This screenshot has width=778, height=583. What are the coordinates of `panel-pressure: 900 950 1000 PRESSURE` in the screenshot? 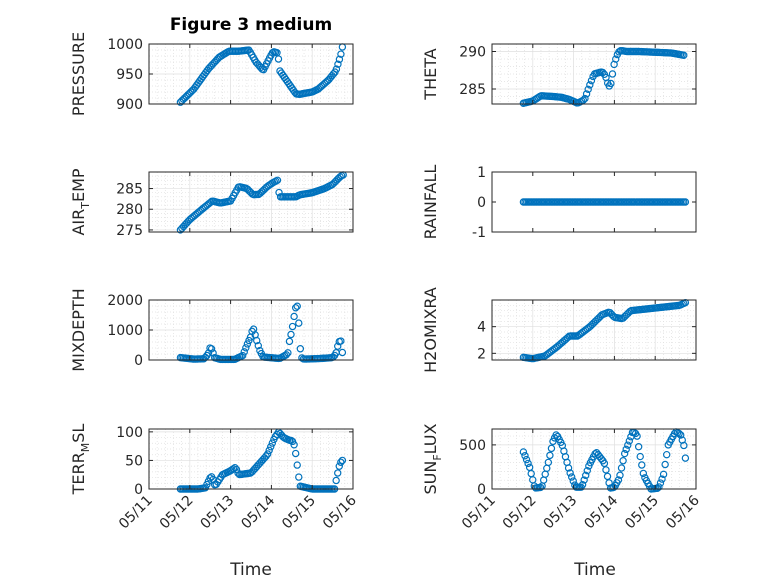 It's located at (211, 74).